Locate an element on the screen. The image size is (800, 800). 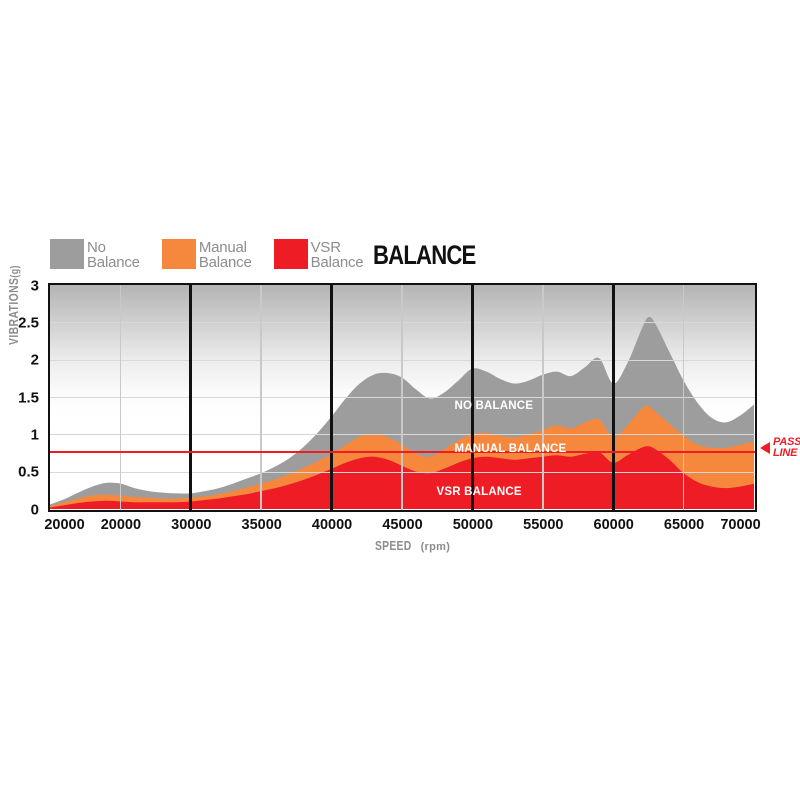
band-label-no-balance: NO BALANCE is located at coordinates (494, 405).